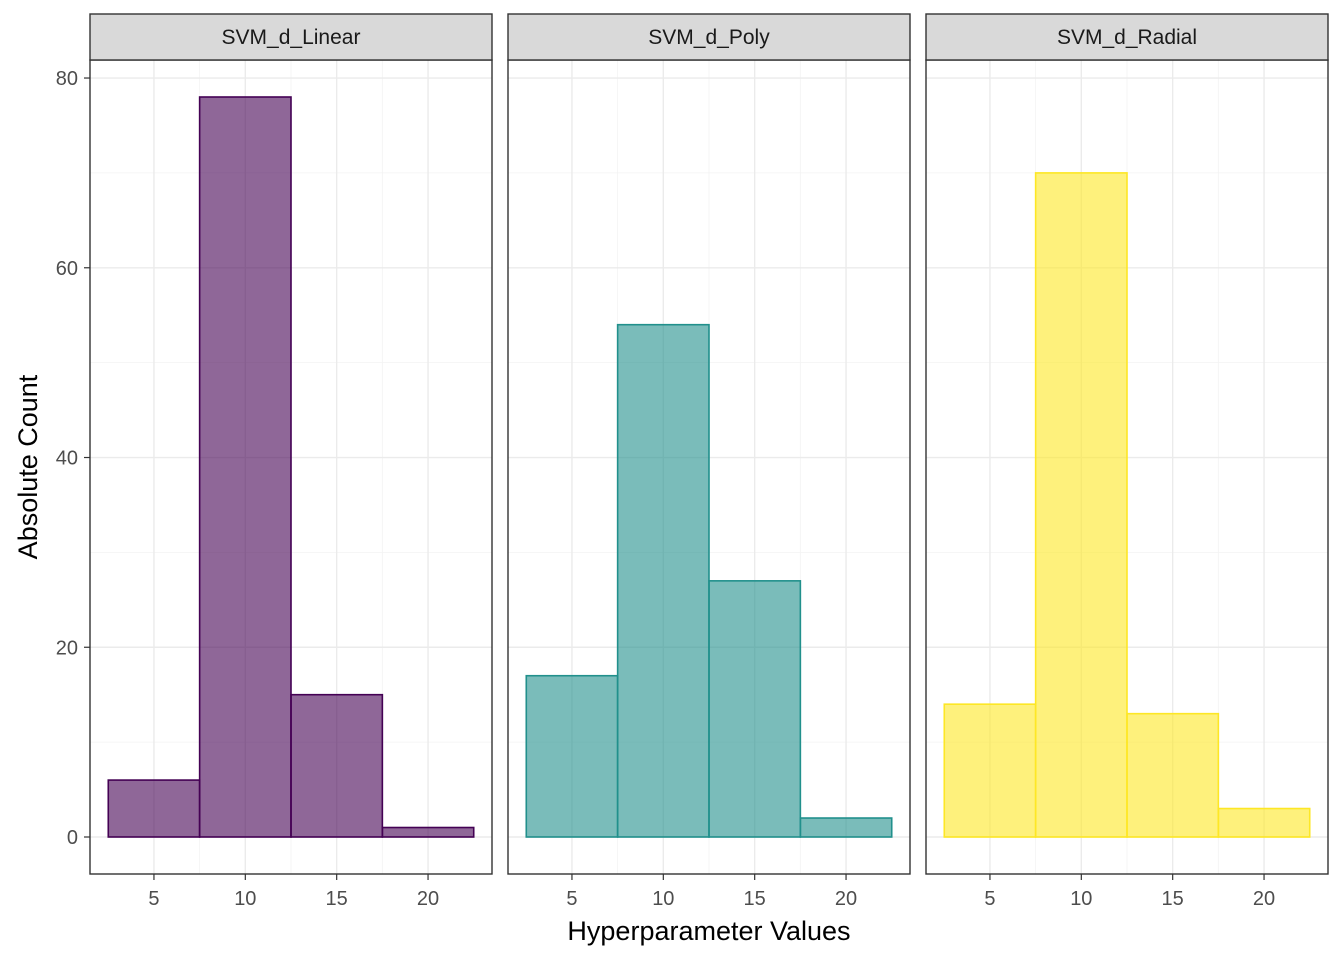 The width and height of the screenshot is (1344, 960). I want to click on facet-strip-label: SVM_d_Poly, so click(709, 37).